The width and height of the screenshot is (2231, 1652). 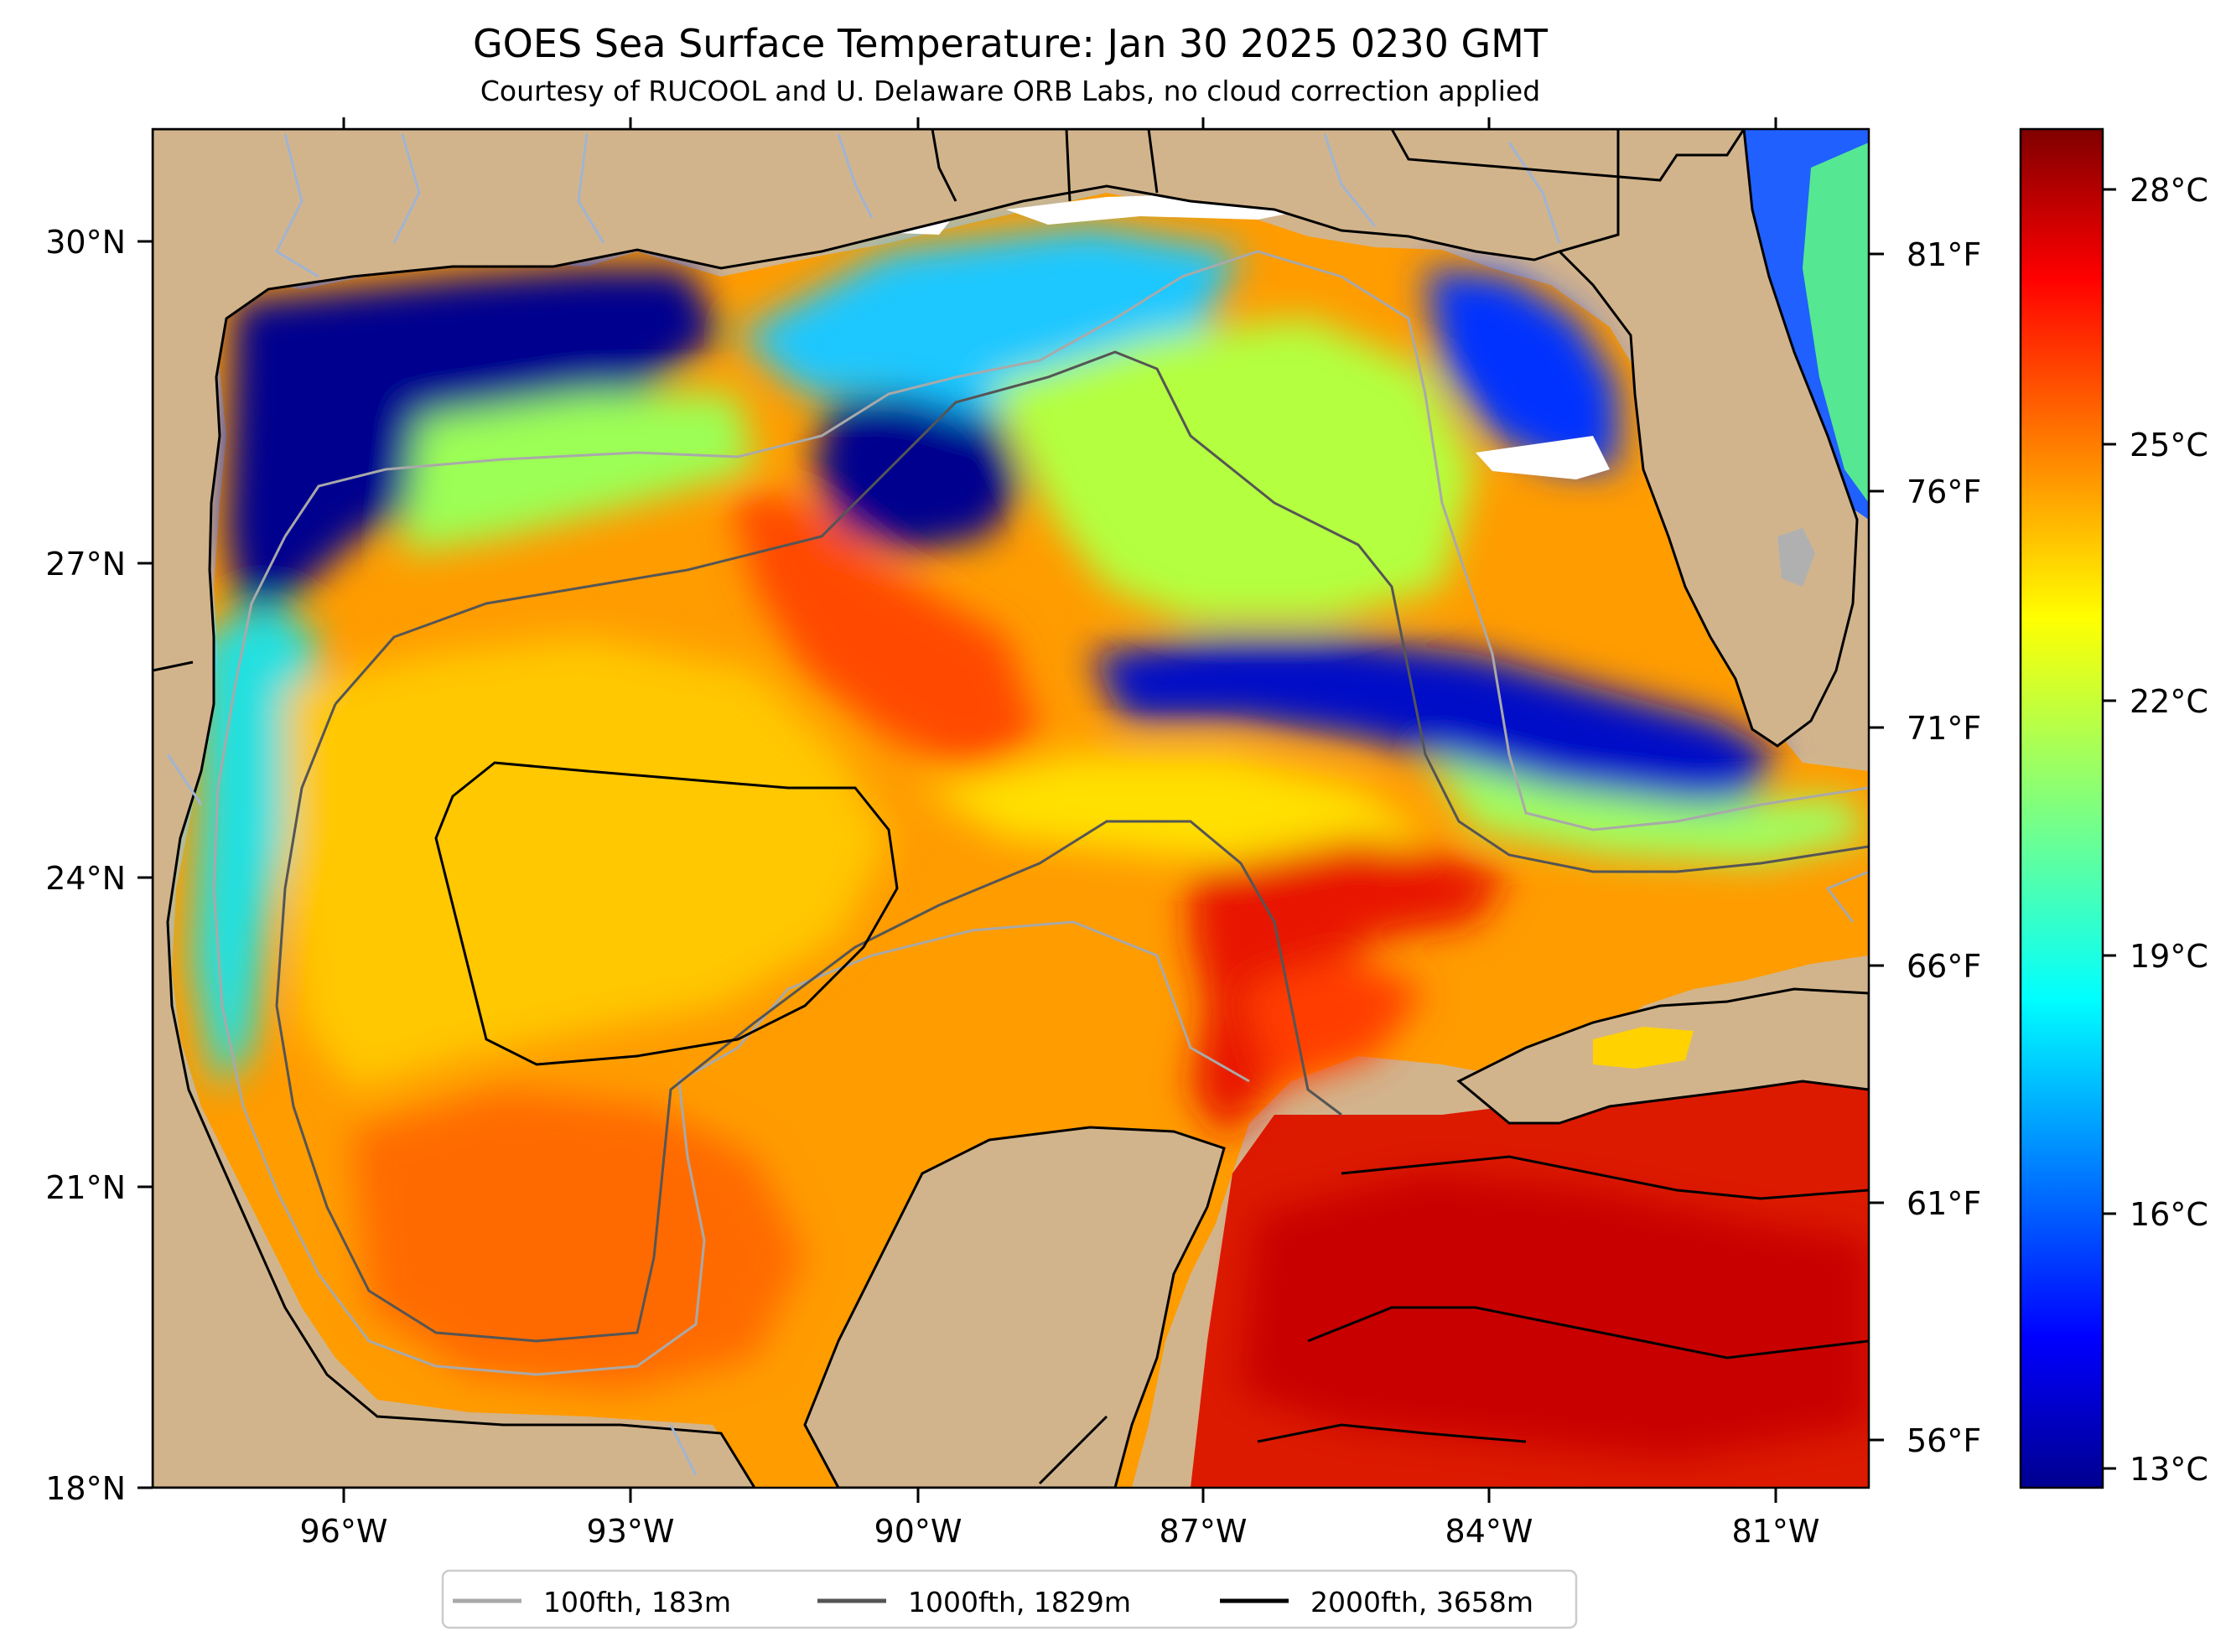 I want to click on legend-box, so click(x=1009, y=1599).